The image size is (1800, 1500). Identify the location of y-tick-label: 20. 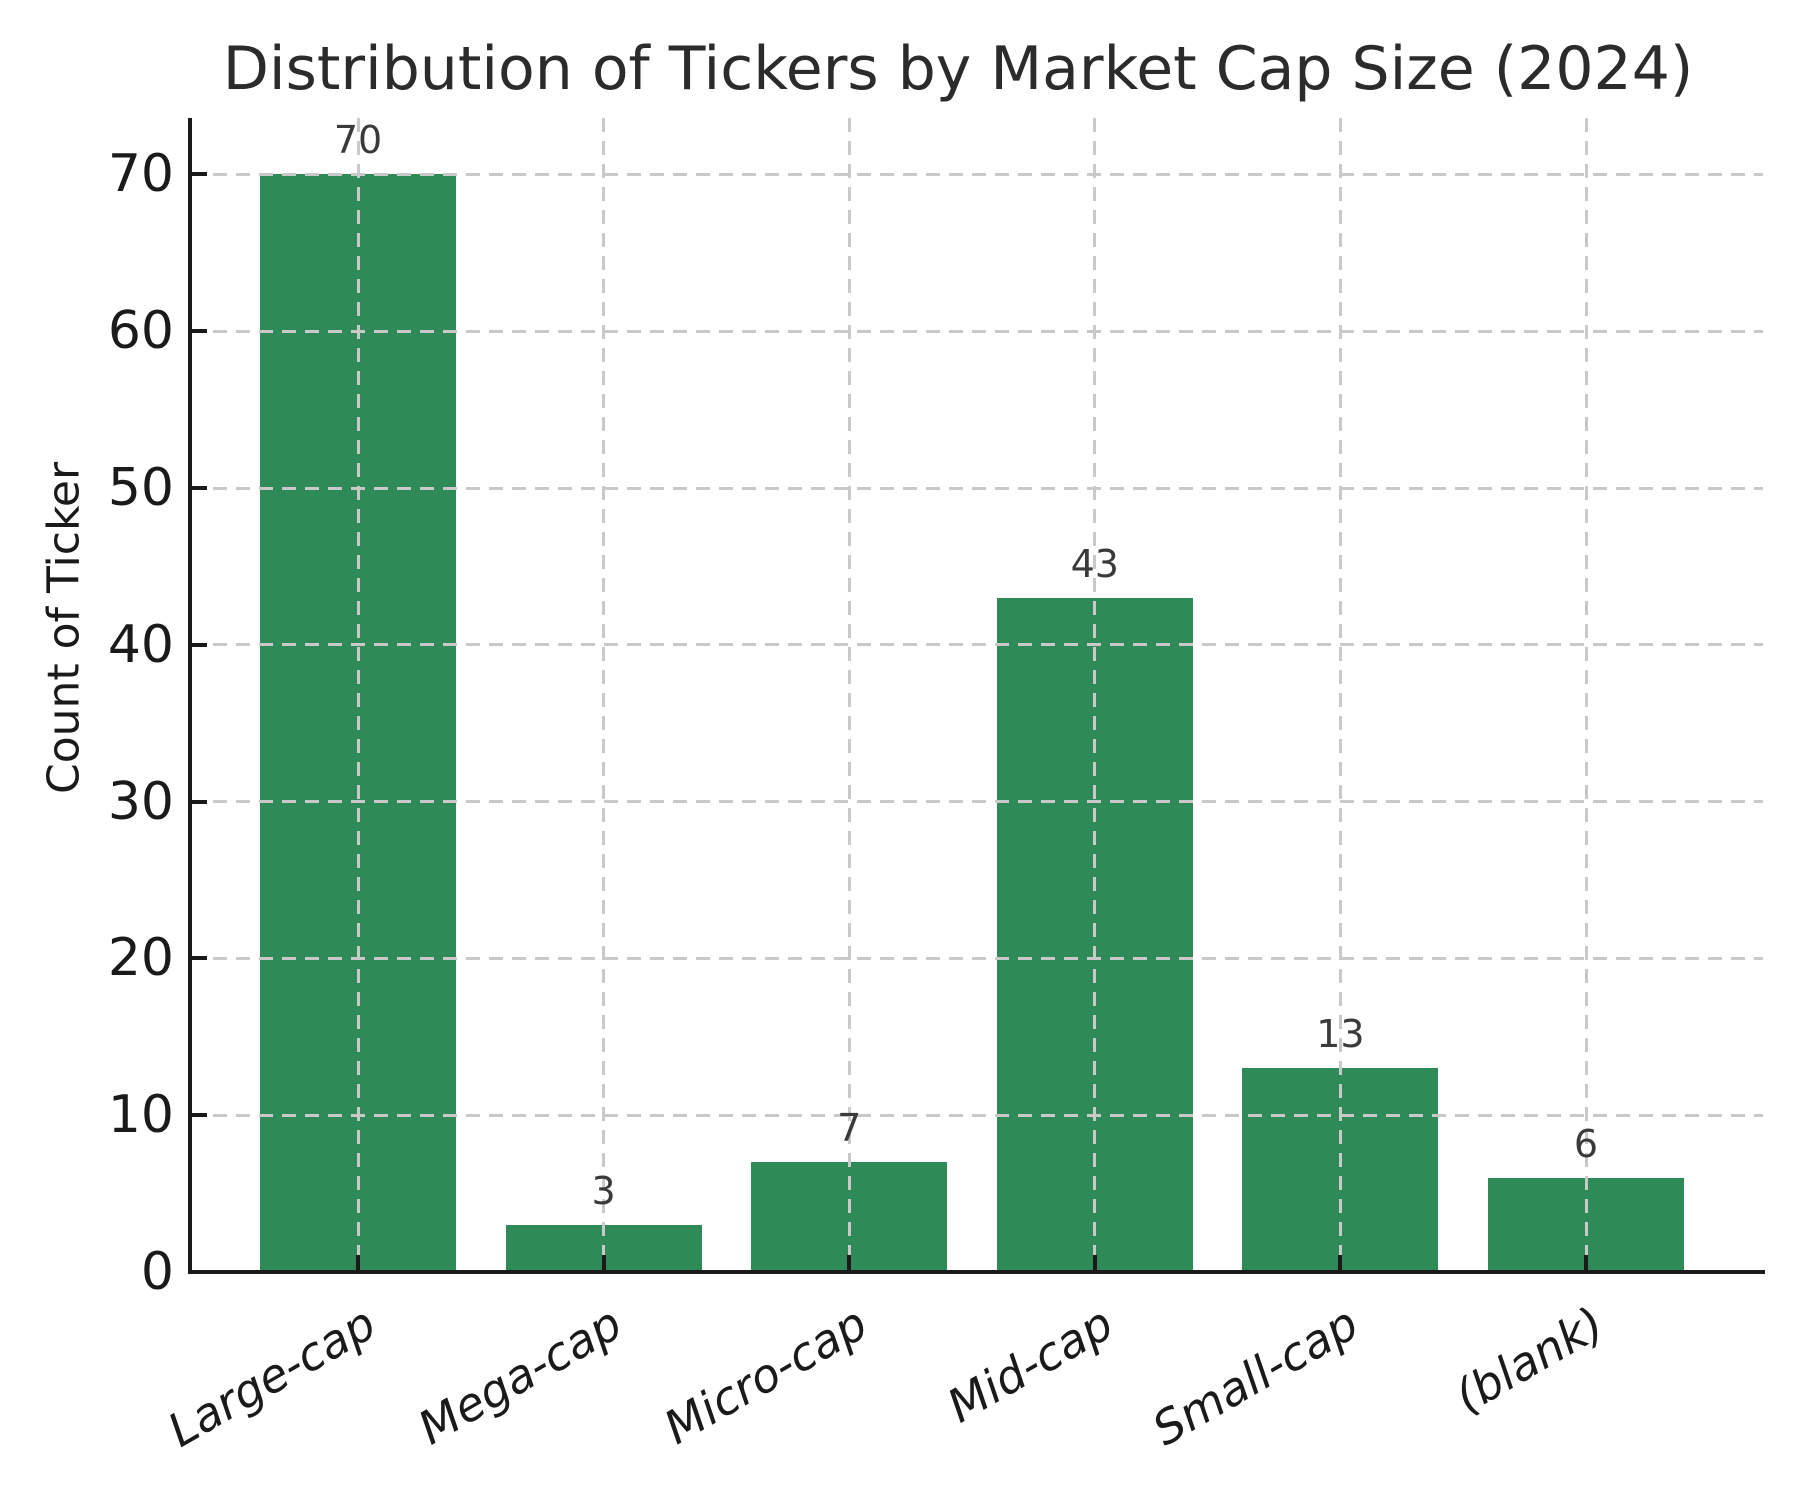
(140, 958).